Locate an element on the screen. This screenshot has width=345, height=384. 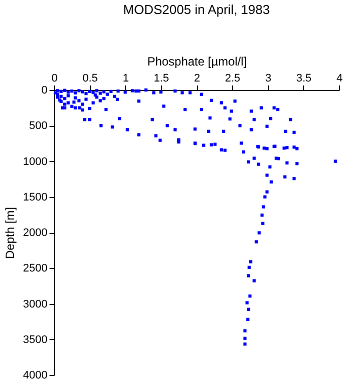
chart-title: MODS2005 in April, 1983 is located at coordinates (196, 9).